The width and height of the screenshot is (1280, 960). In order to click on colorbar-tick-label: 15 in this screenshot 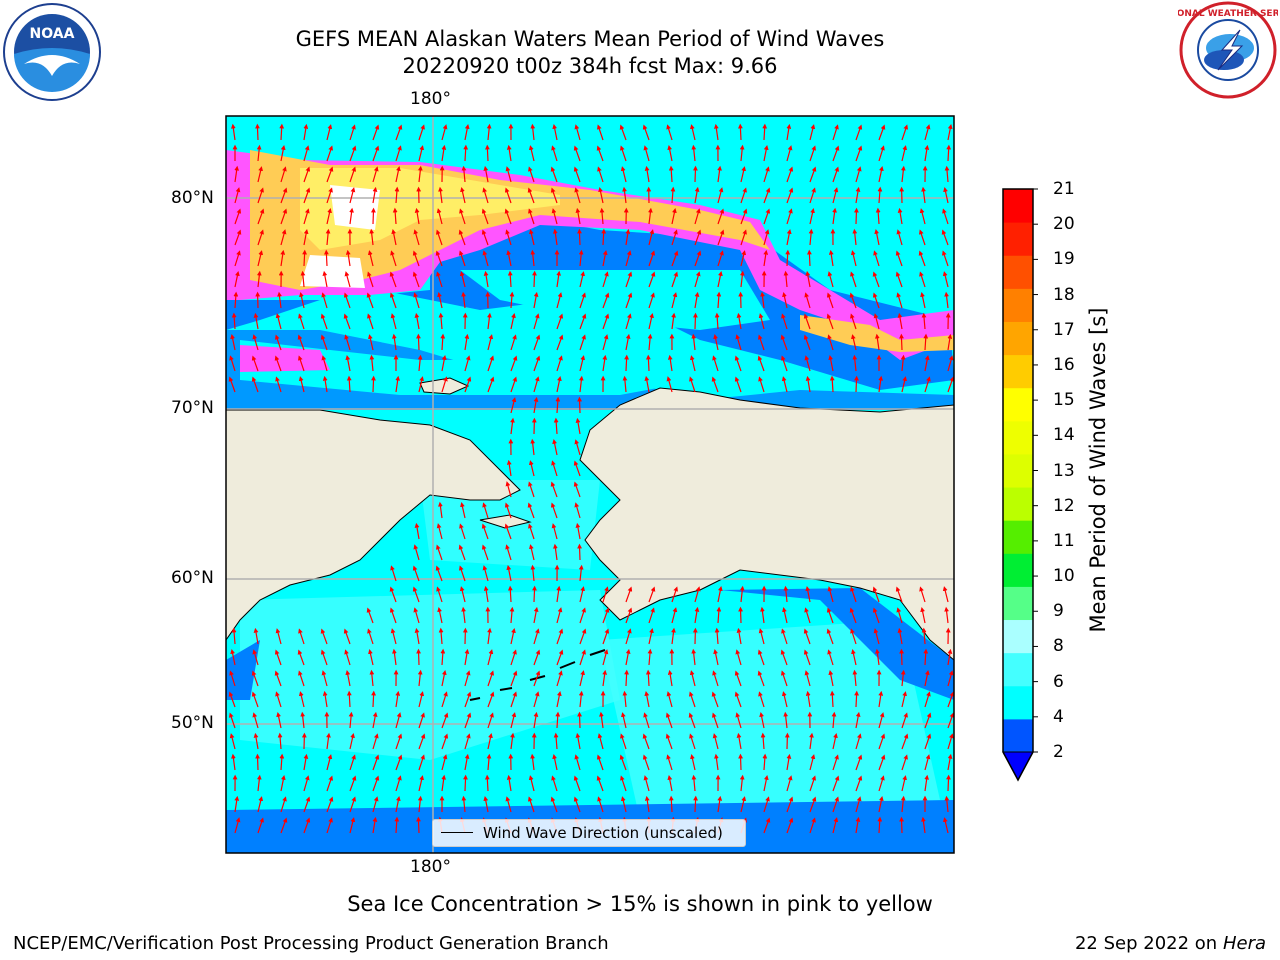, I will do `click(1064, 400)`.